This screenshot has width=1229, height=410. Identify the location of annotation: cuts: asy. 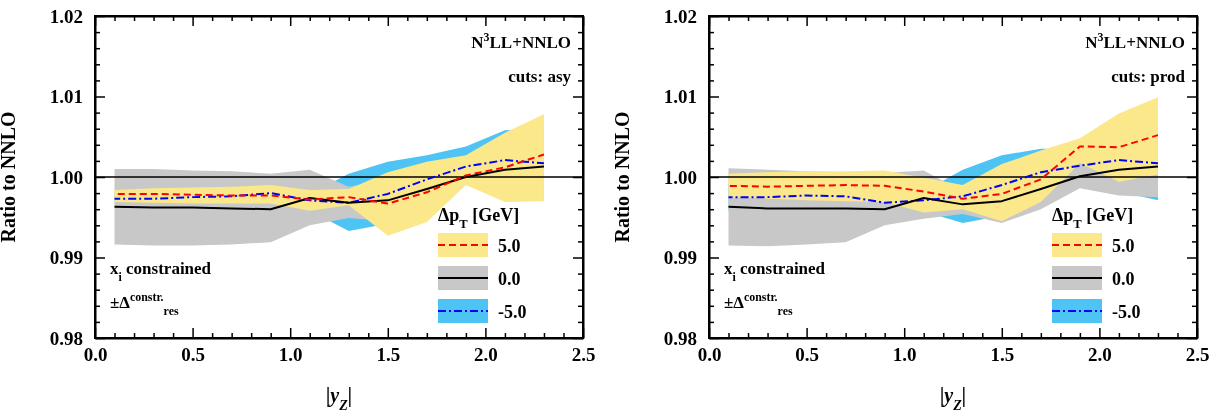
(540, 76).